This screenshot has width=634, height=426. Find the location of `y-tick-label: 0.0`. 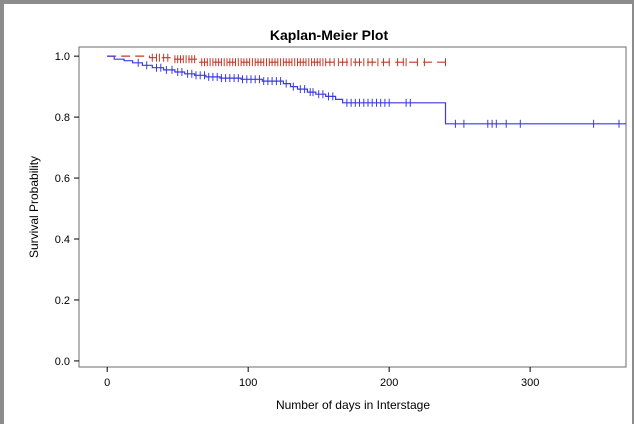

y-tick-label: 0.0 is located at coordinates (62, 362).